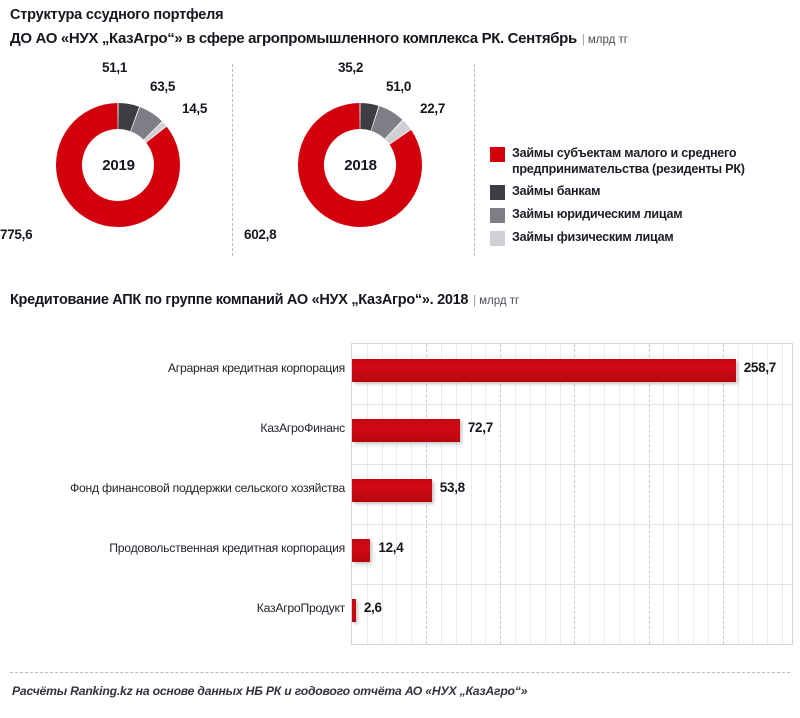 Image resolution: width=800 pixels, height=718 pixels. What do you see at coordinates (163, 86) in the screenshot?
I see `donut-2019-label-legal: 63,5` at bounding box center [163, 86].